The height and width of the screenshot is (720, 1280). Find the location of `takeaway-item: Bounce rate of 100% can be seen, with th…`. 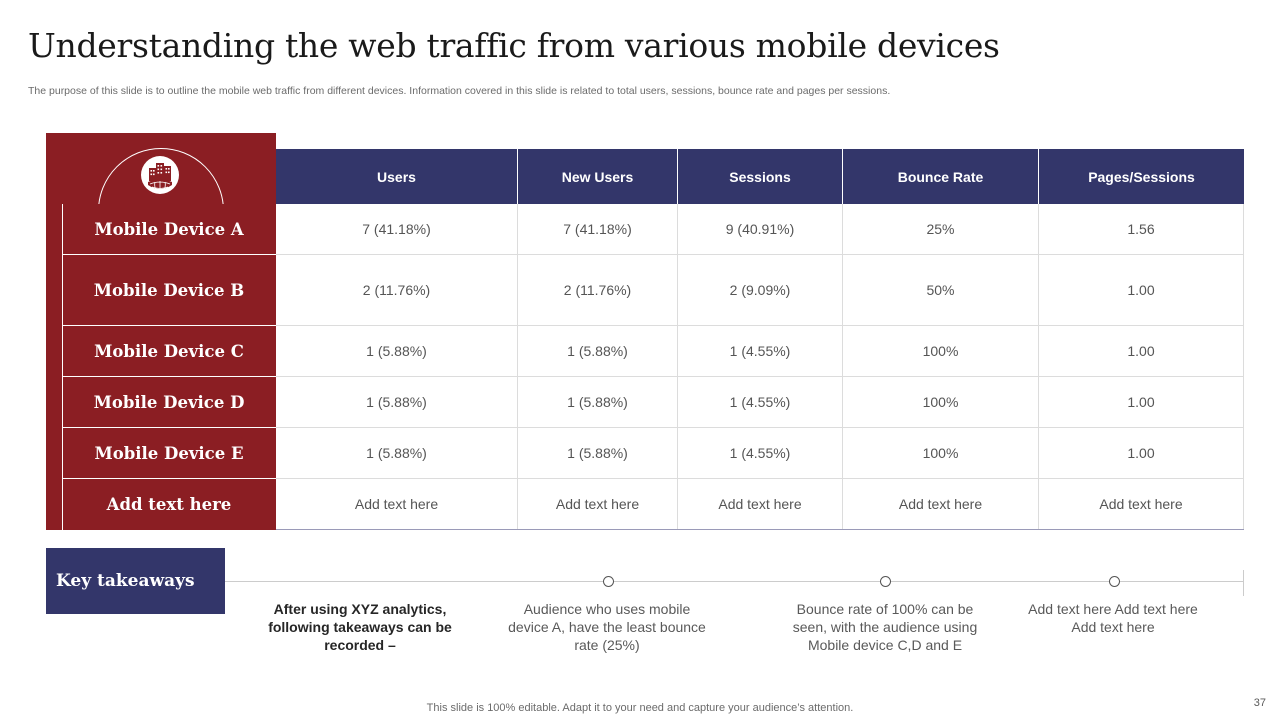

takeaway-item: Bounce rate of 100% can be seen, with th… is located at coordinates (885, 627).